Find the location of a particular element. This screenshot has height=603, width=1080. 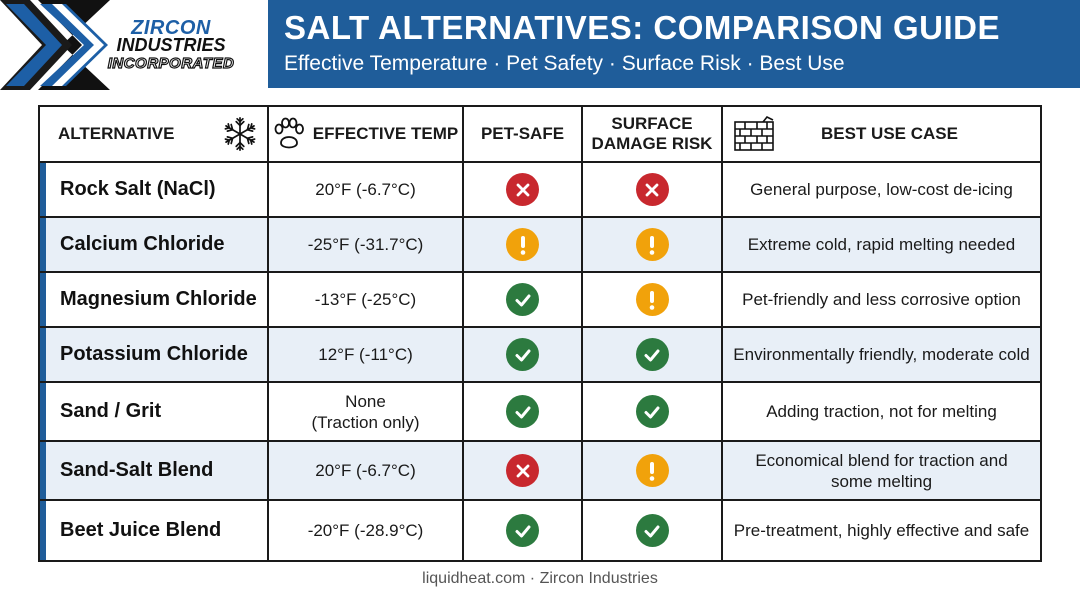

cell-alternative: Calcium Chloride is located at coordinates (154, 244).